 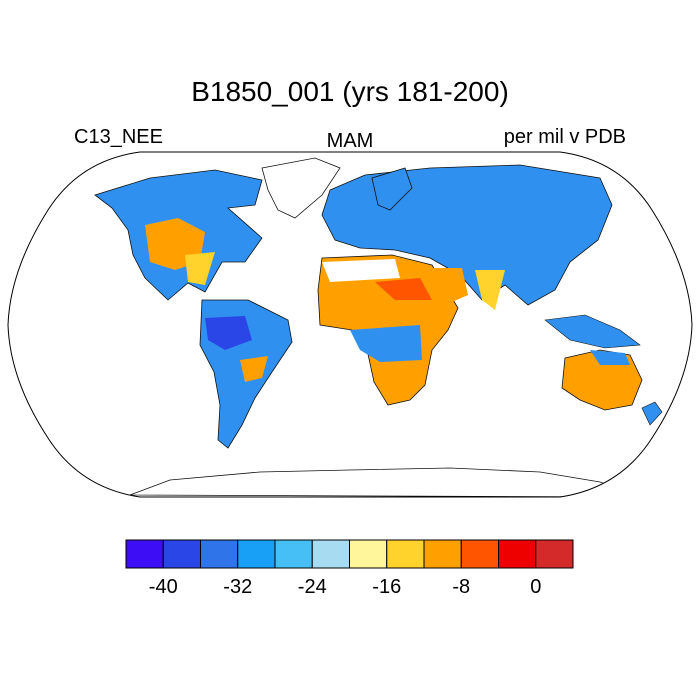 I want to click on colorbar-tick-label: 0, so click(x=536, y=587).